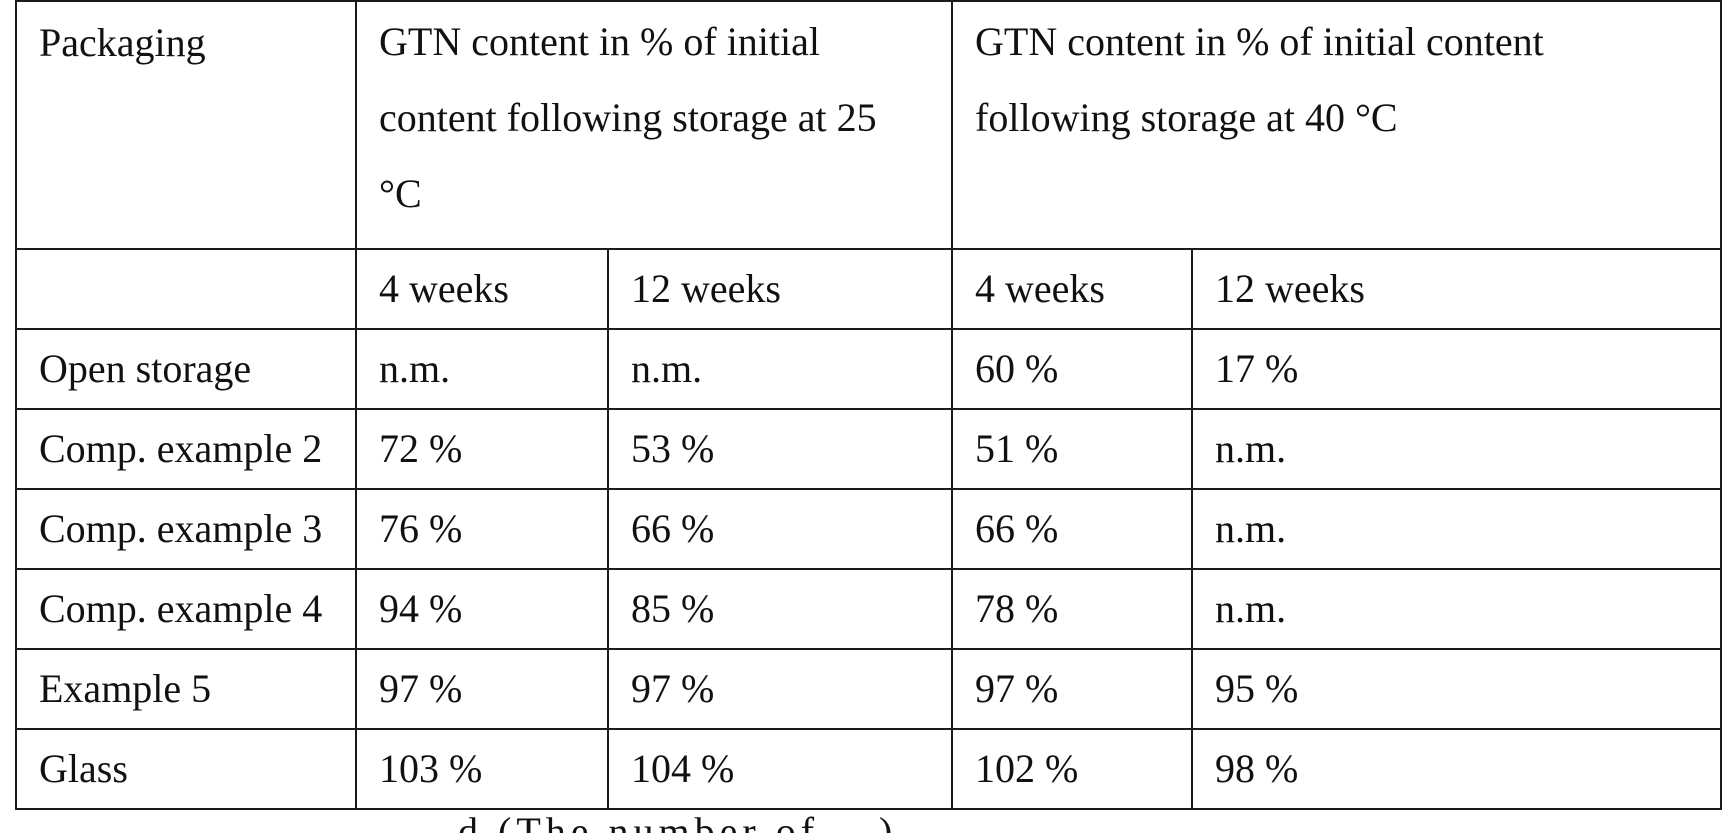  I want to click on table-row: Open storage n.m. n.m. 60 % 17 %, so click(868, 369).